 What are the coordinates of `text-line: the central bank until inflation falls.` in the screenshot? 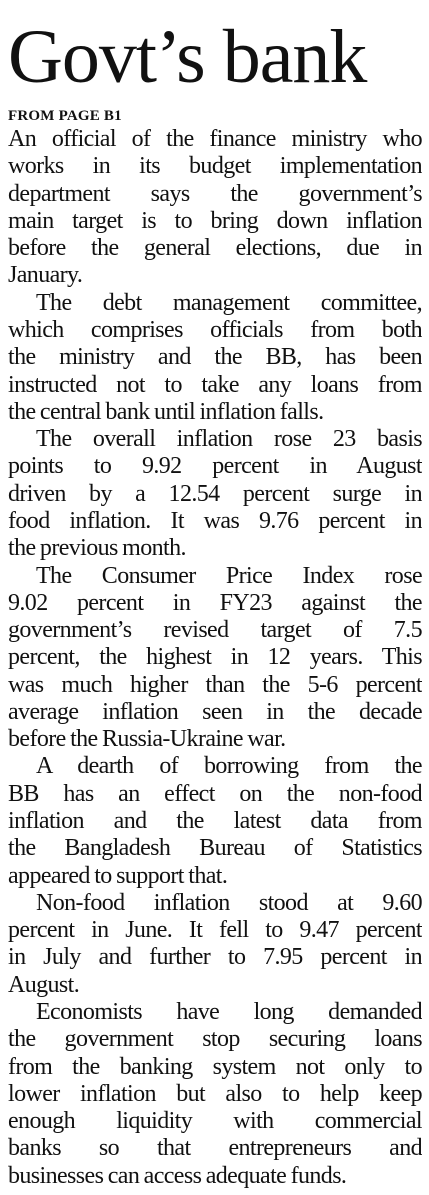 It's located at (166, 411).